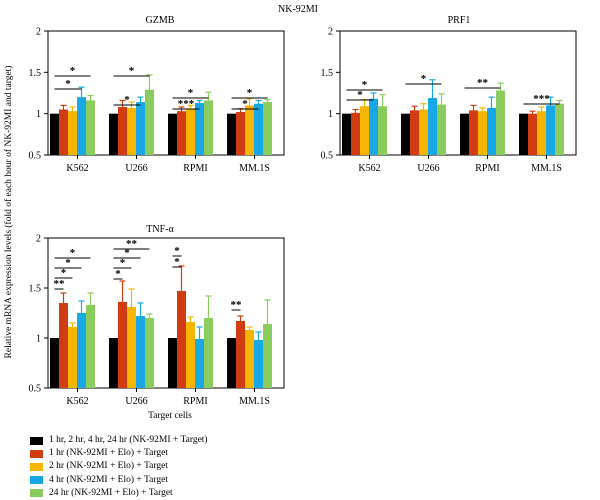  I want to click on chart-title: GZMB, so click(160, 20).